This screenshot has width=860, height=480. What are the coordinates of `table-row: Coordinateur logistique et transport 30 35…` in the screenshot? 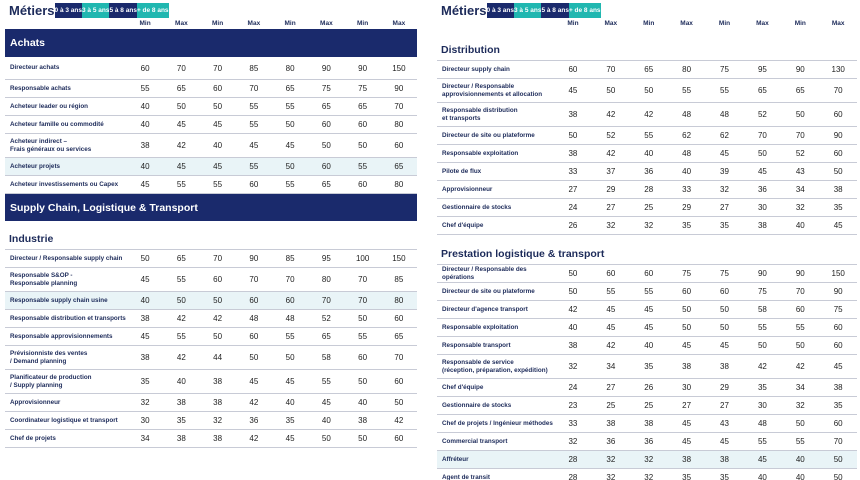 It's located at (211, 421).